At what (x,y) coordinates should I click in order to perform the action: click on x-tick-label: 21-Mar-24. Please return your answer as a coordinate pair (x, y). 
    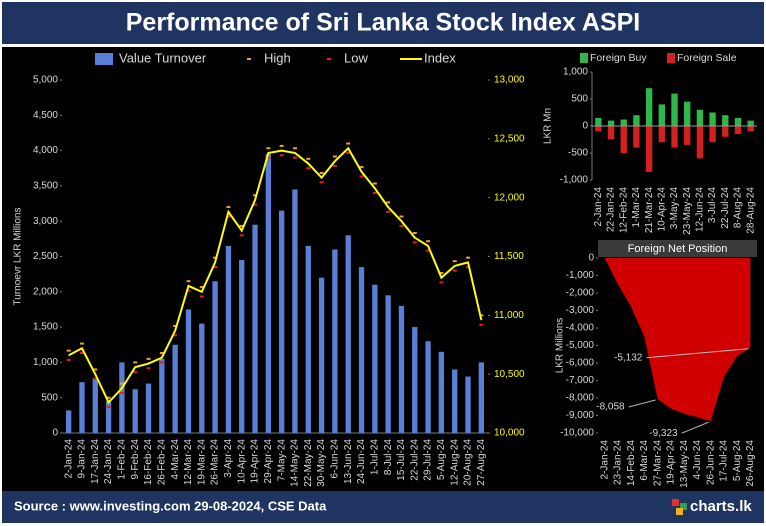
    Looking at the image, I should click on (649, 210).